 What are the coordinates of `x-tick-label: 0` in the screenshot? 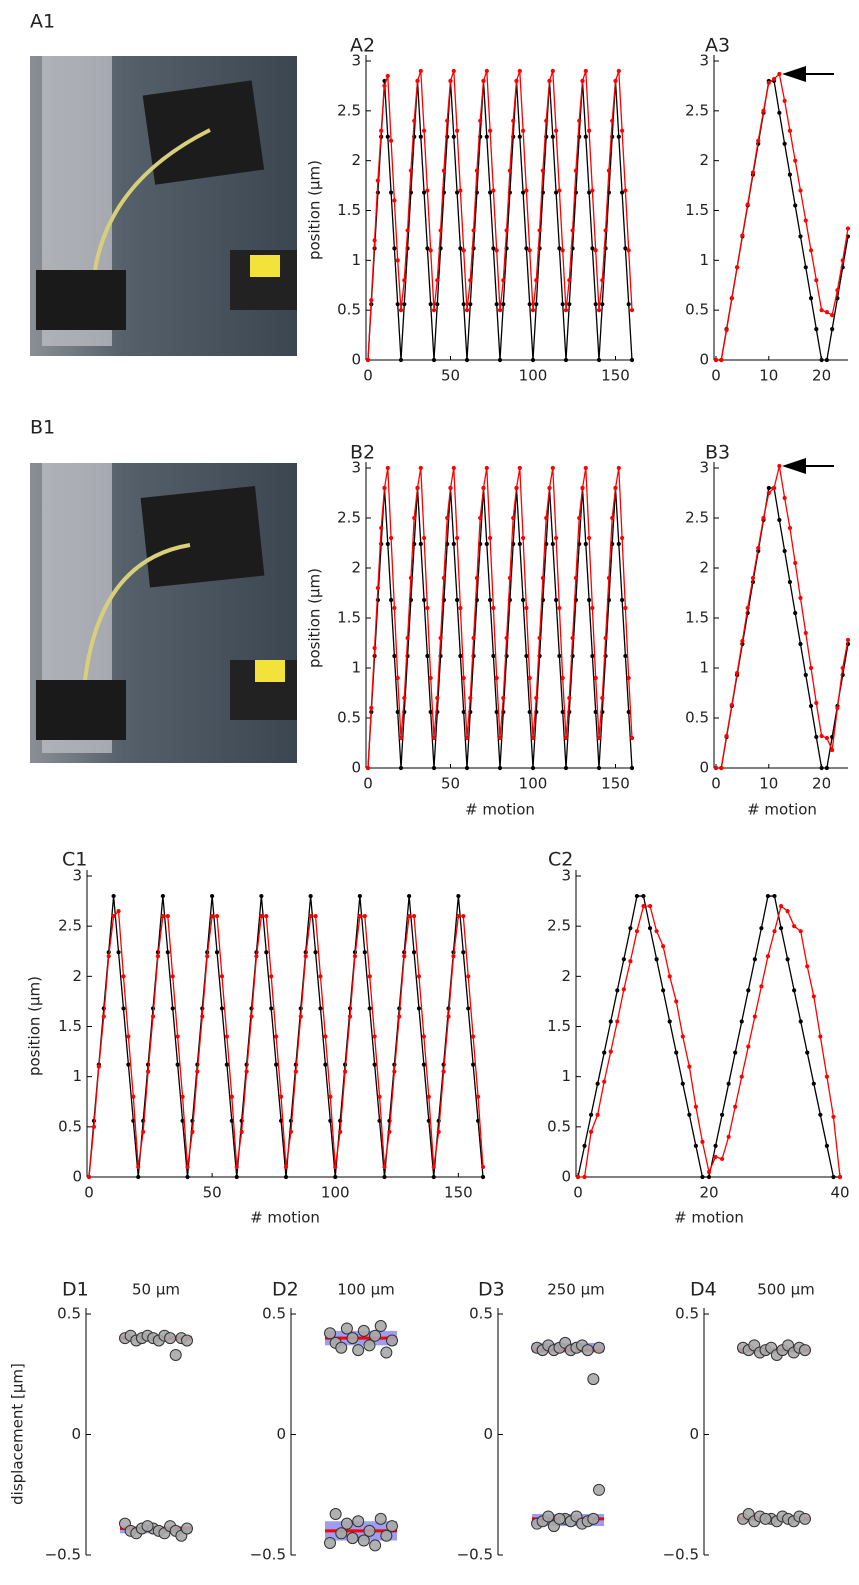 It's located at (716, 784).